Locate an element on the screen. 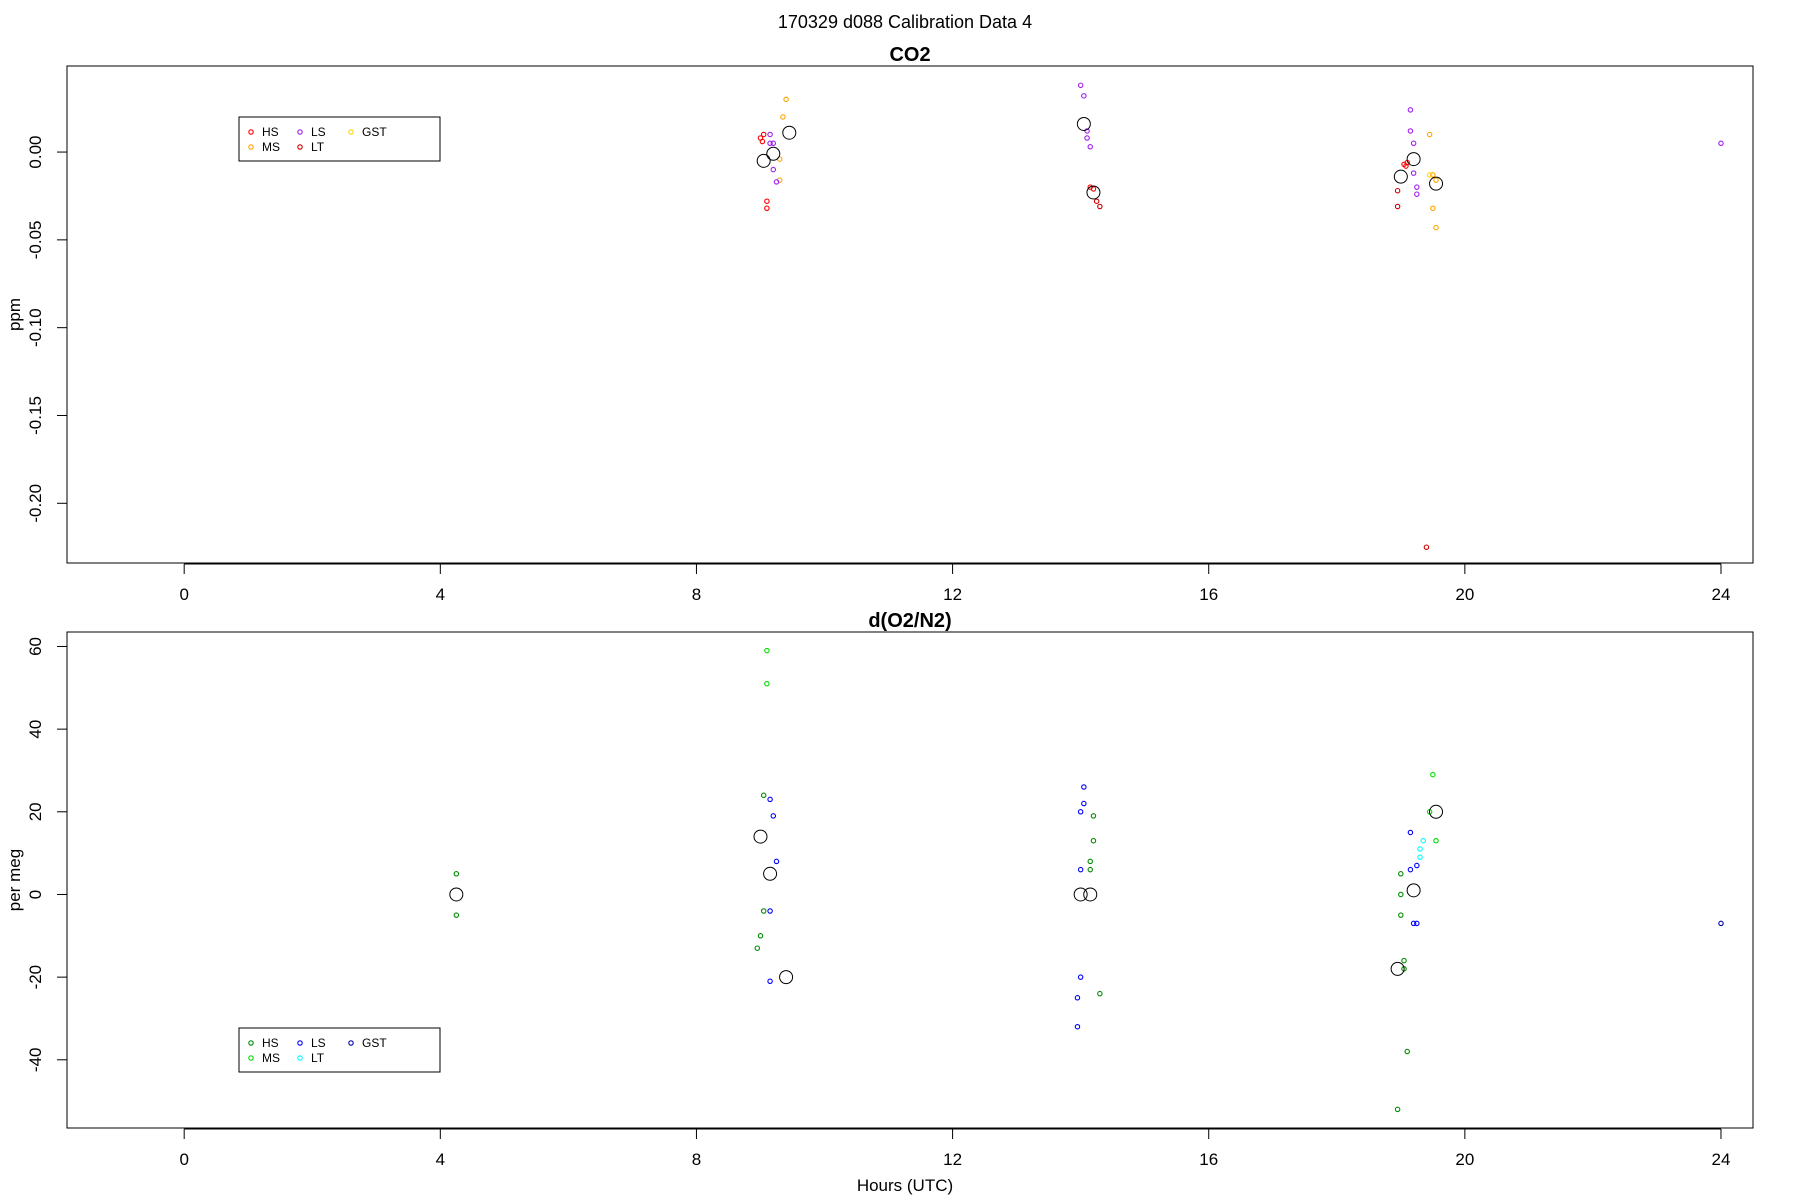 Image resolution: width=1800 pixels, height=1200 pixels. chart0-legend-label: GST is located at coordinates (374, 132).